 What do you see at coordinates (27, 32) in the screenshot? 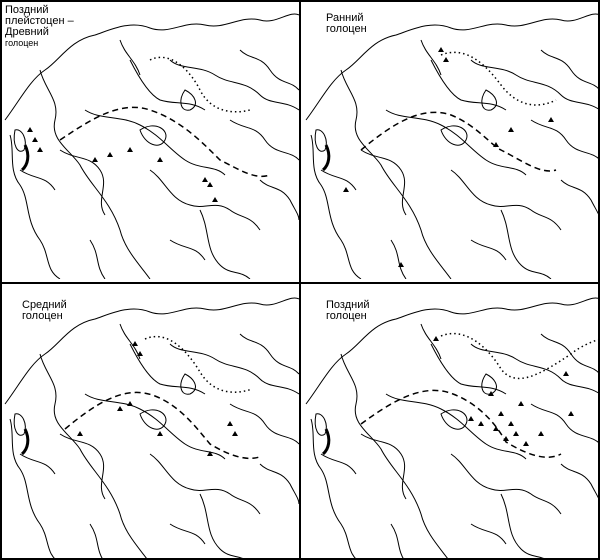
I see `title-line: Древний` at bounding box center [27, 32].